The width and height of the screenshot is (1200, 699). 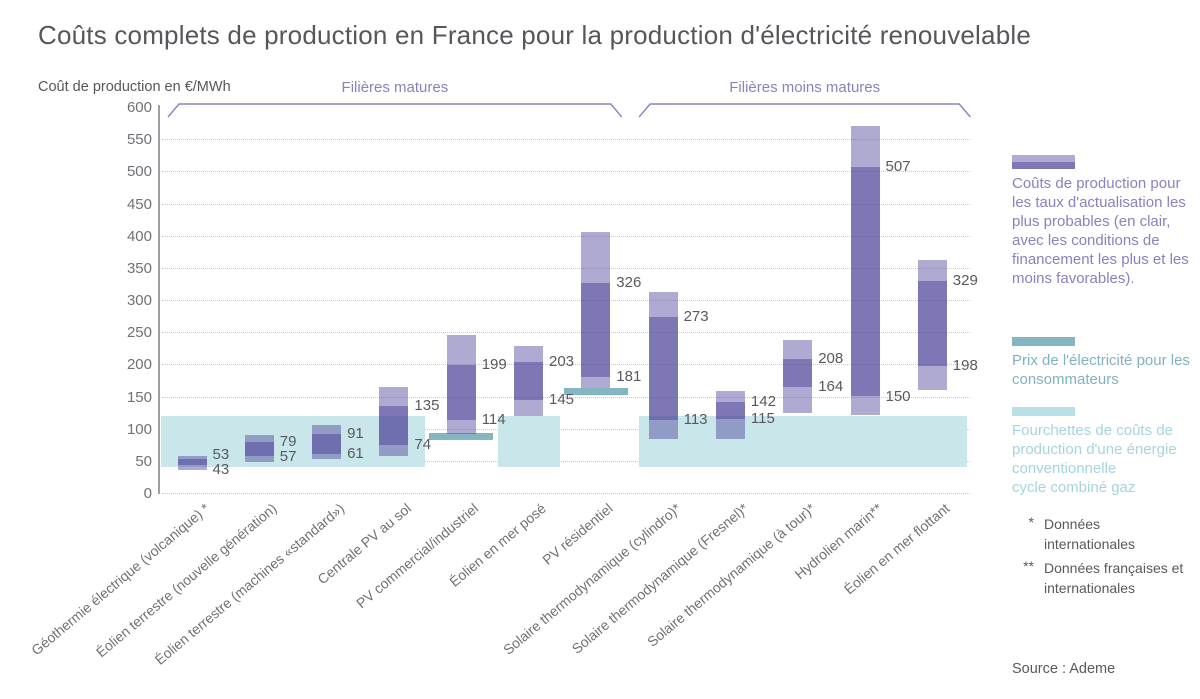 What do you see at coordinates (139, 333) in the screenshot?
I see `y-tick-label-250: 250` at bounding box center [139, 333].